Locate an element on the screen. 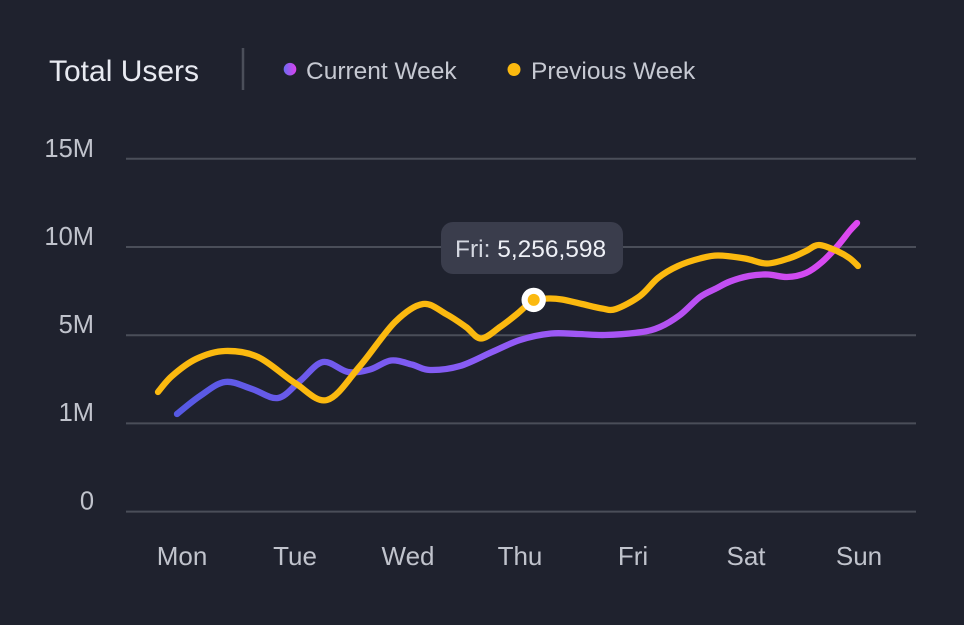  svg-text: 5M is located at coordinates (76, 325).